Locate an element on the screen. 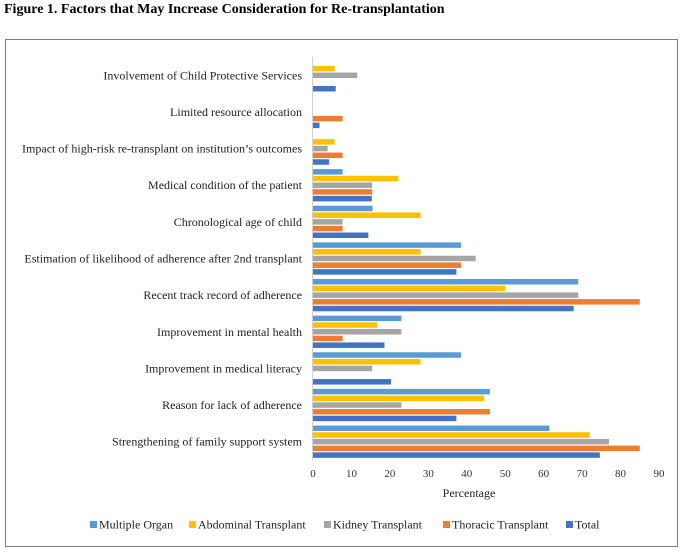 The width and height of the screenshot is (688, 553). category-label: Strengthening of family support system is located at coordinates (207, 442).